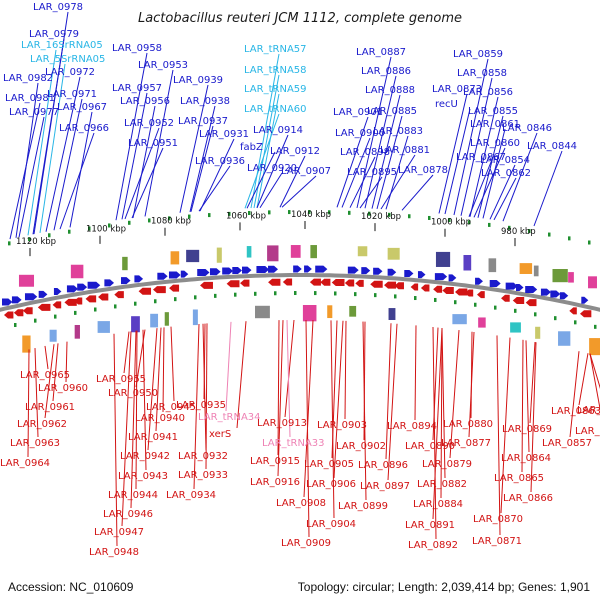 The height and width of the screenshot is (600, 600). I want to click on gene-label-top: LAR_0898, so click(365, 152).